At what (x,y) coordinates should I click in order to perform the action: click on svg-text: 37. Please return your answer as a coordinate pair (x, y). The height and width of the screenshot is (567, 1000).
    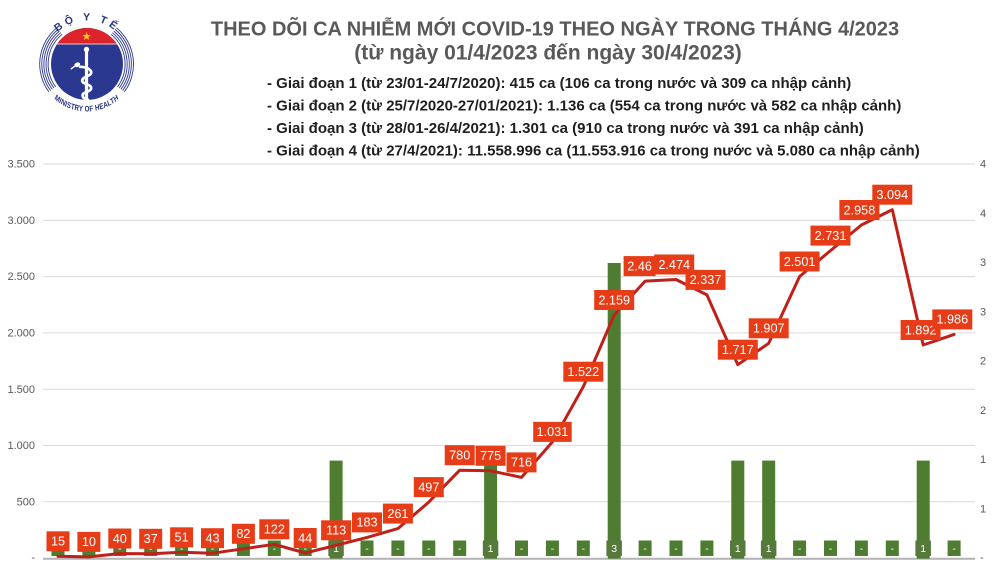
    Looking at the image, I should click on (151, 539).